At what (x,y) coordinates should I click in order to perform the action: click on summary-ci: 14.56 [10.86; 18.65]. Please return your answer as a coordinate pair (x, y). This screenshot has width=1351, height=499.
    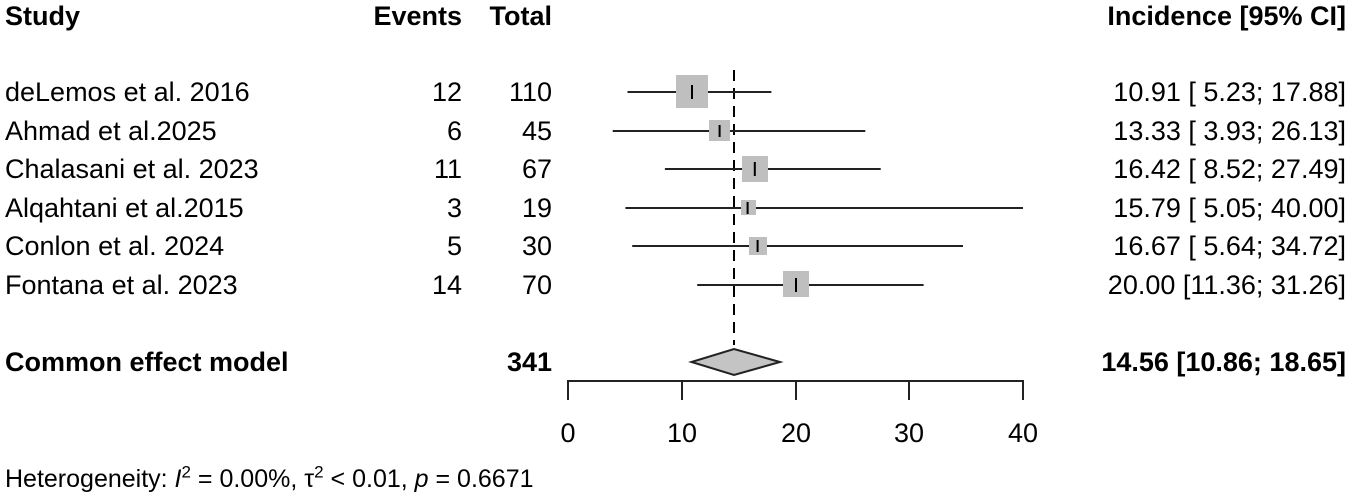
    Looking at the image, I should click on (1223, 362).